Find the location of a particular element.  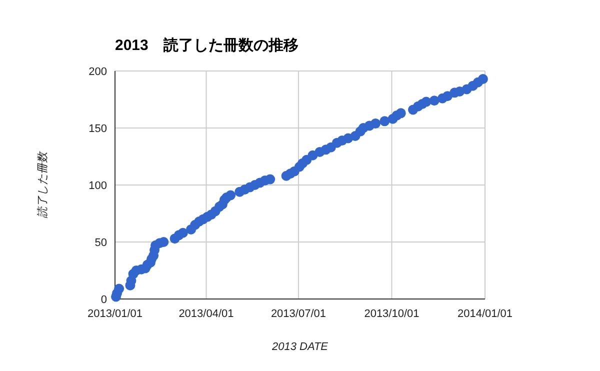

y-axis-title: 読了した冊数 is located at coordinates (42, 185).